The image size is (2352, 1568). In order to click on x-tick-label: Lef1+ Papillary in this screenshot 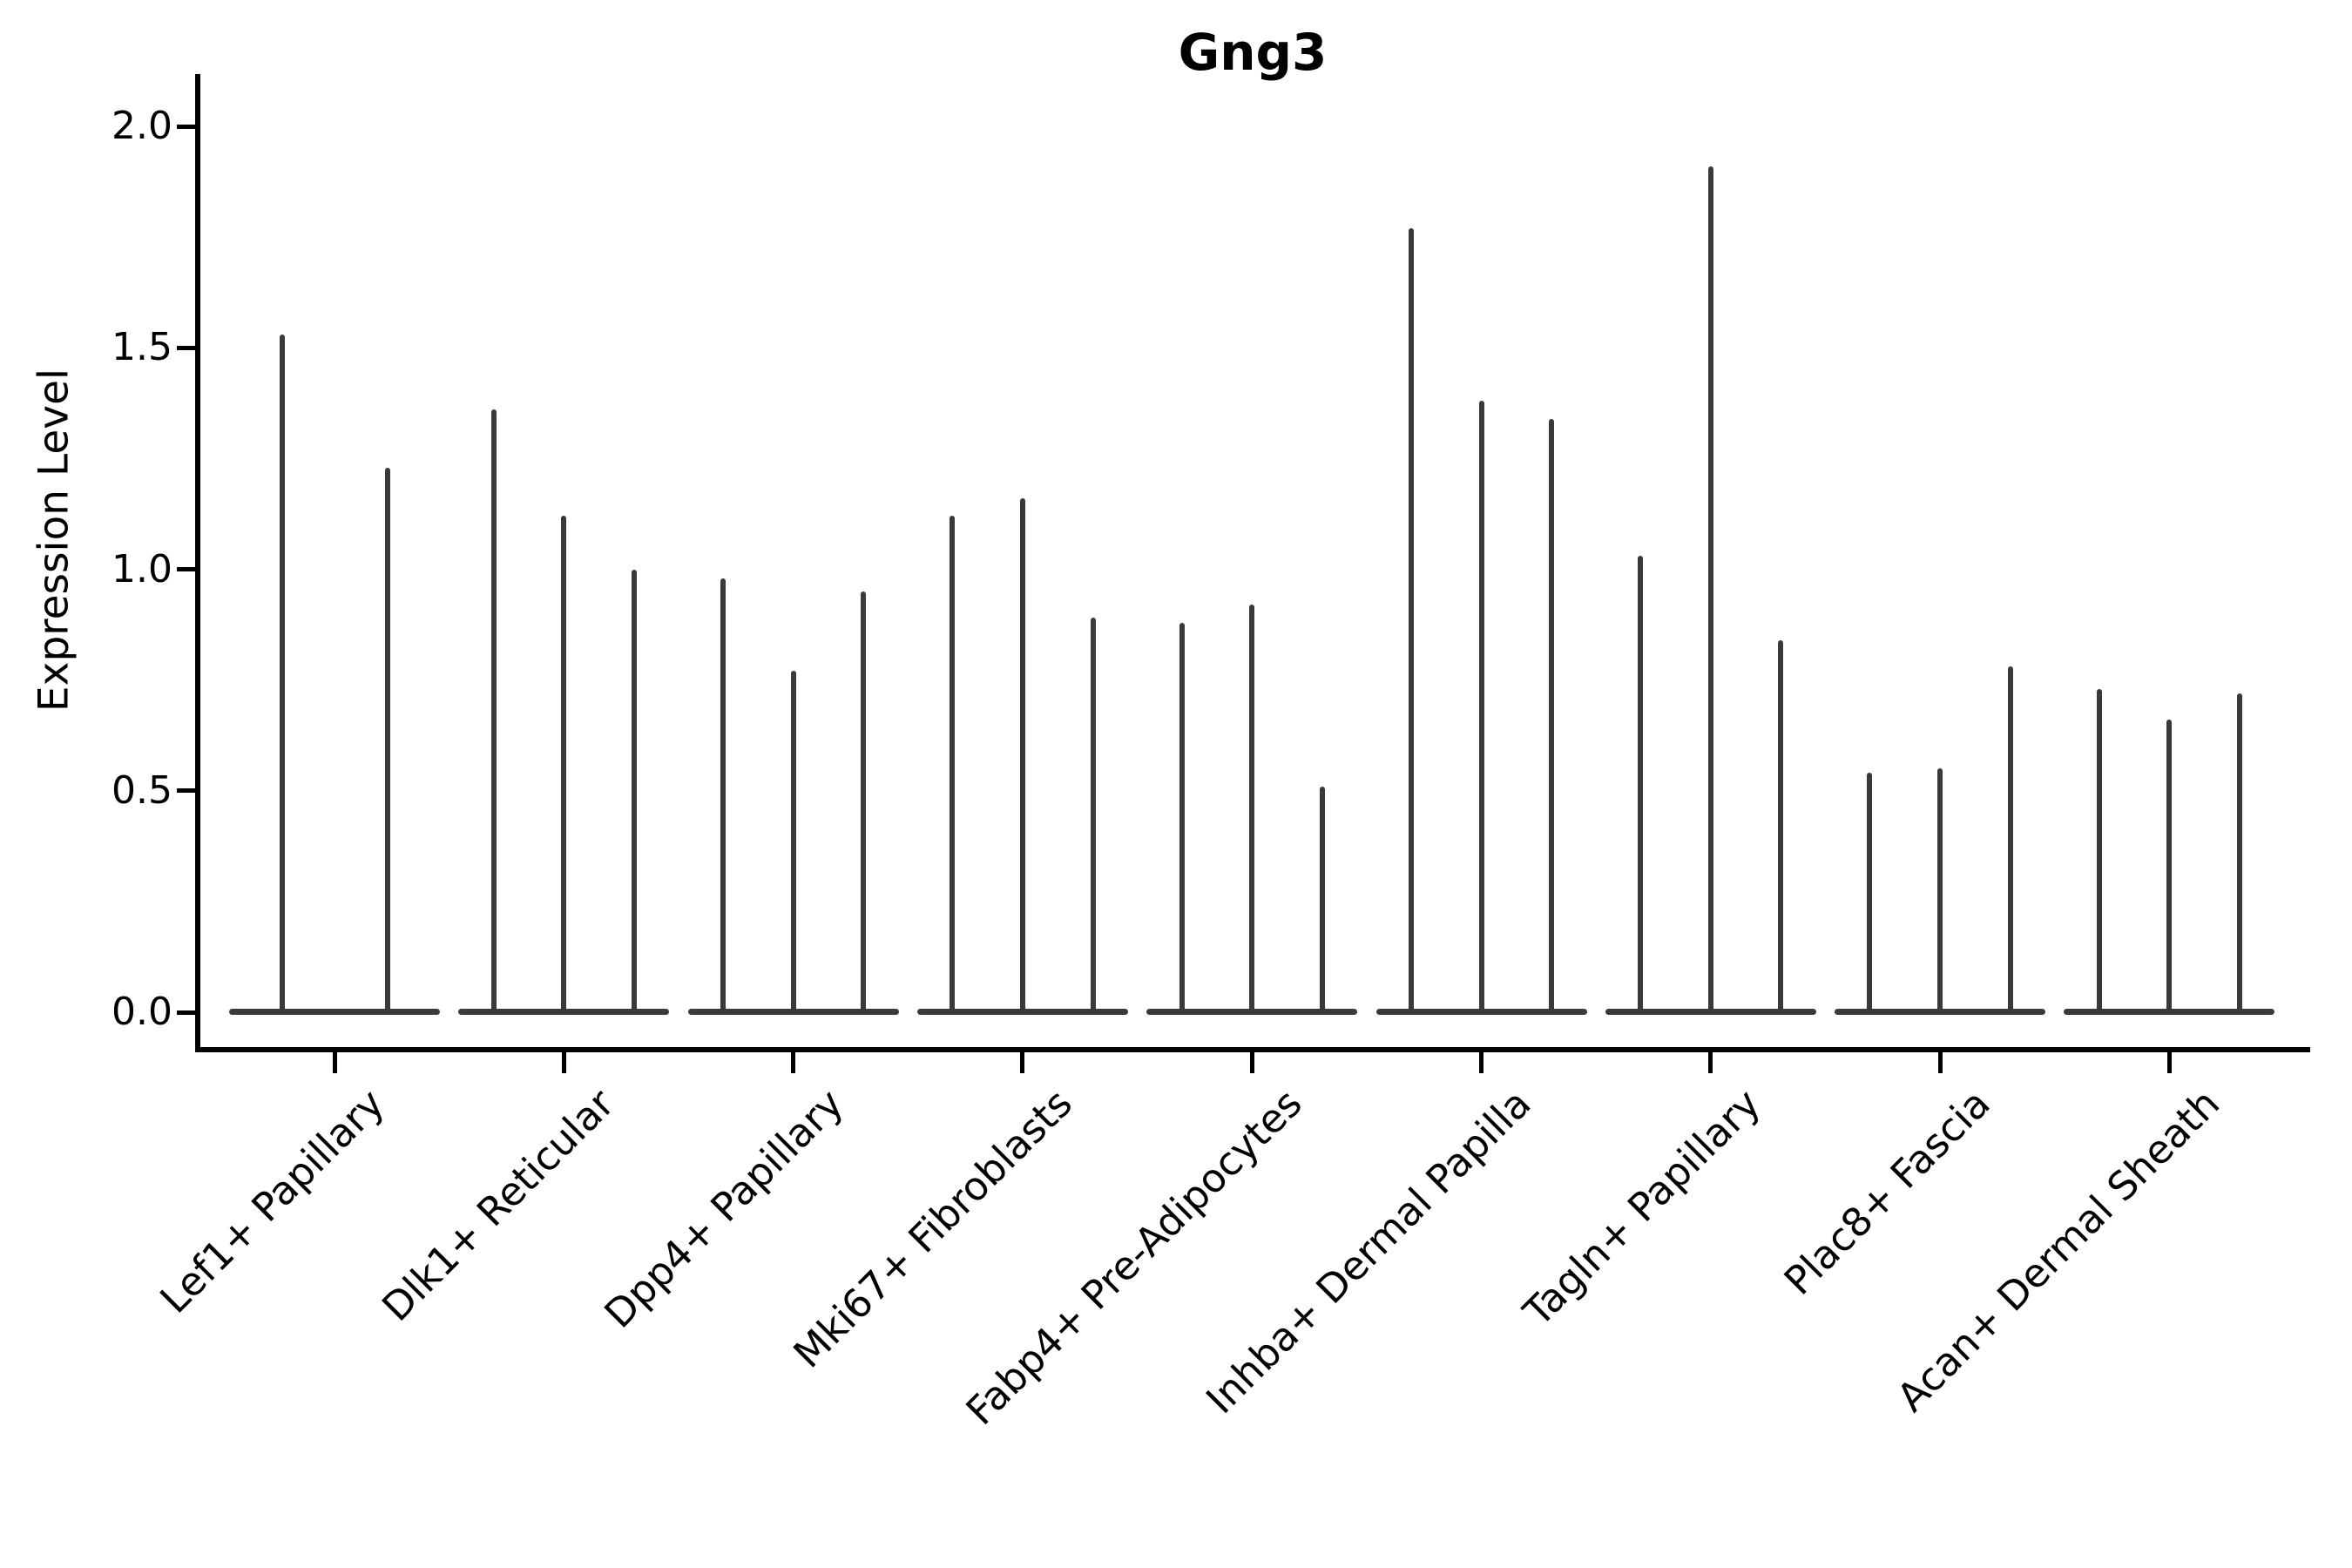, I will do `click(272, 1201)`.